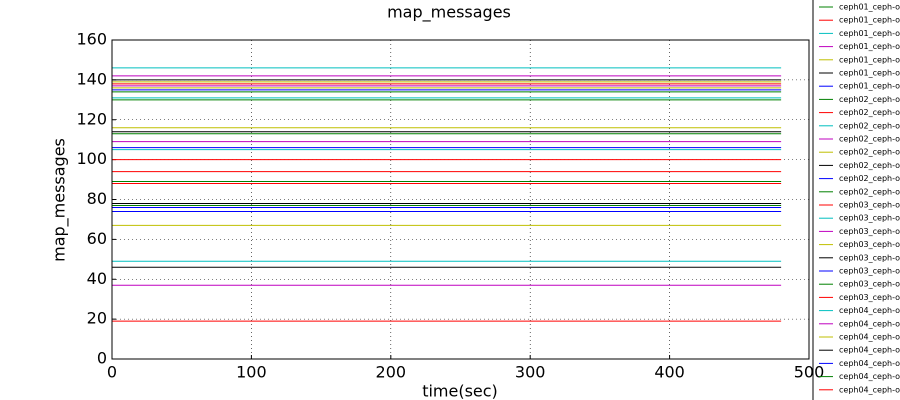 The height and width of the screenshot is (400, 900). Describe the element at coordinates (102, 358) in the screenshot. I see `y-tick-label: 0` at that location.